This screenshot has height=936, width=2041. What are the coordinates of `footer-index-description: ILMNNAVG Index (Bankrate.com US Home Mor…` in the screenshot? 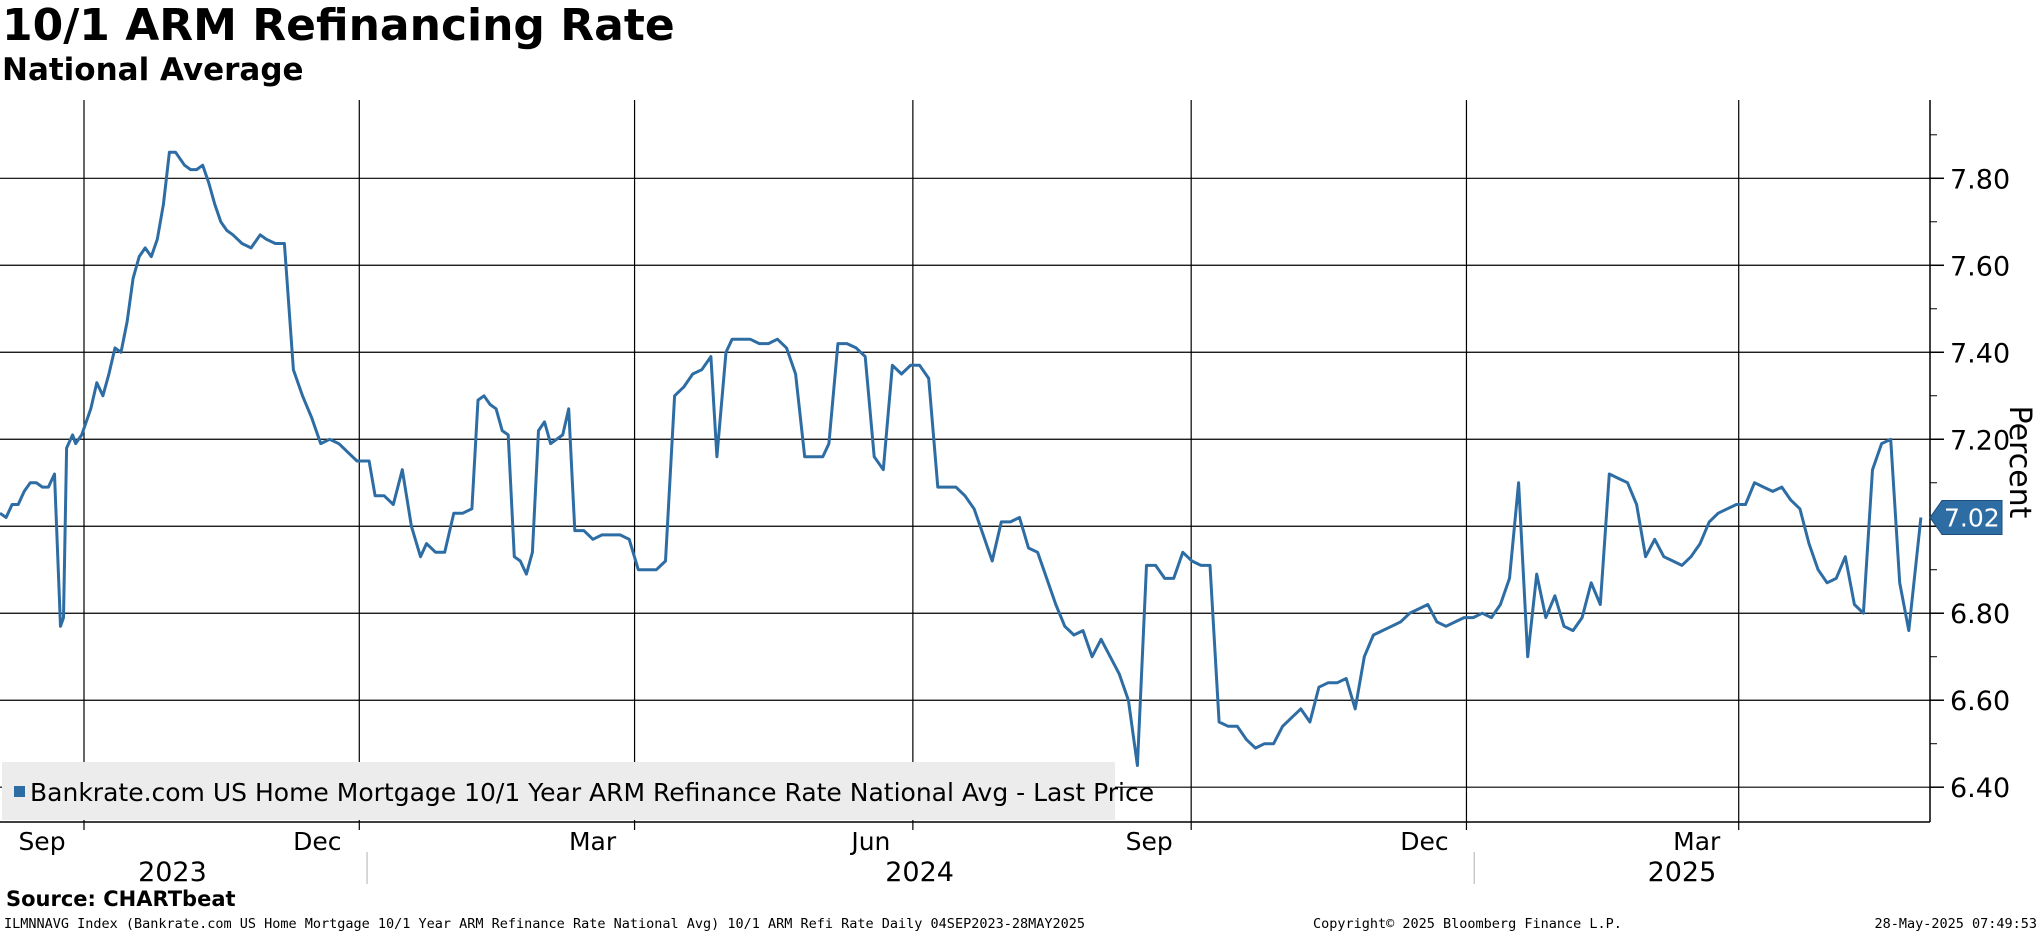 It's located at (544, 924).